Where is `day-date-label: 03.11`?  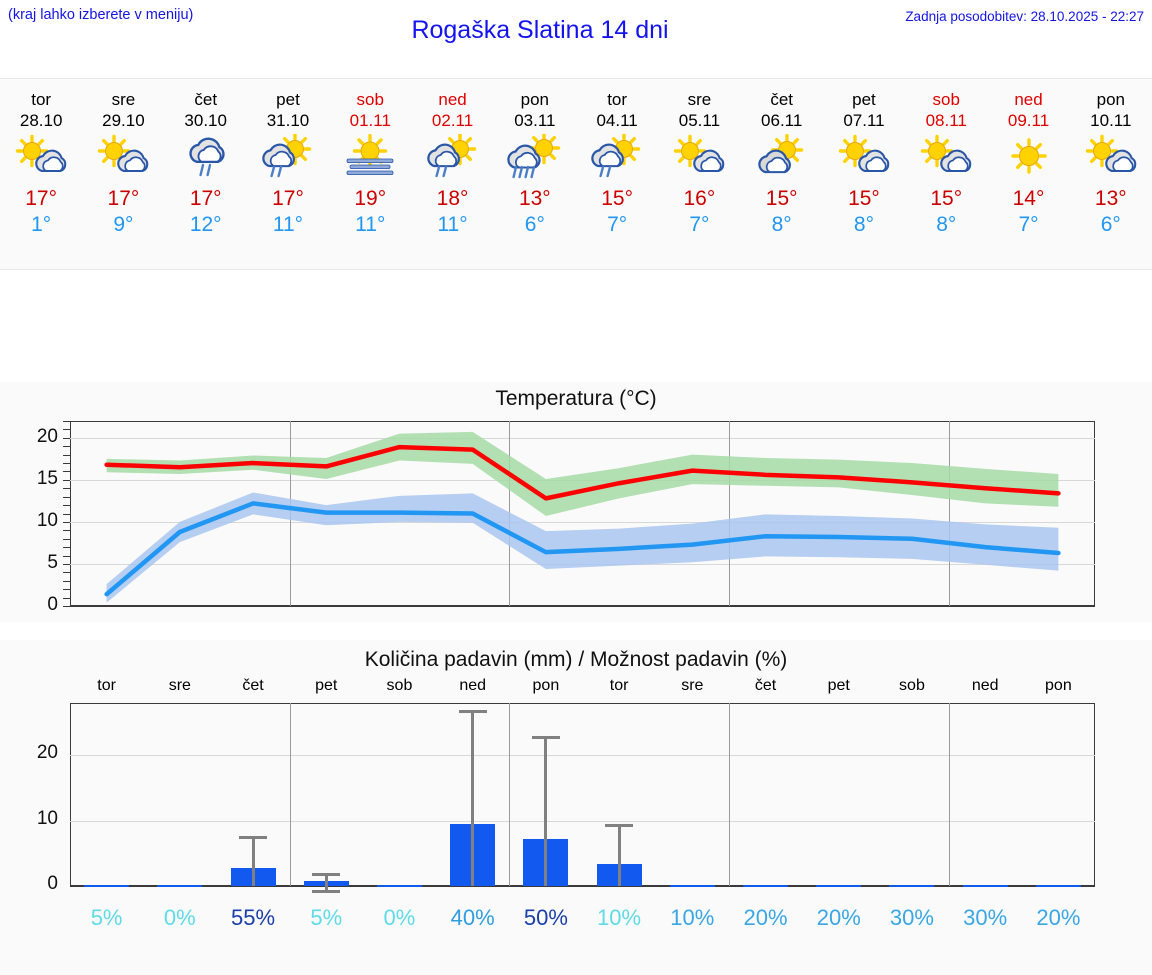
day-date-label: 03.11 is located at coordinates (535, 120).